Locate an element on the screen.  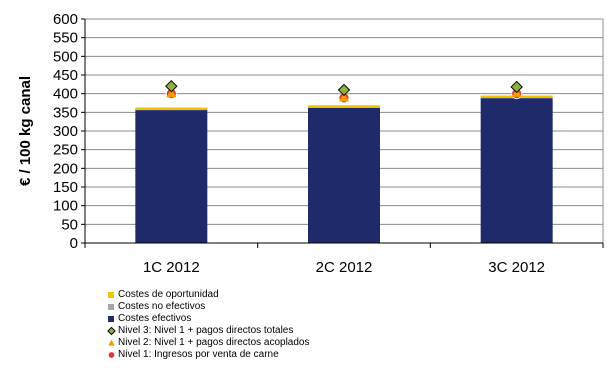
x-category-label: 2C 2012 is located at coordinates (344, 267).